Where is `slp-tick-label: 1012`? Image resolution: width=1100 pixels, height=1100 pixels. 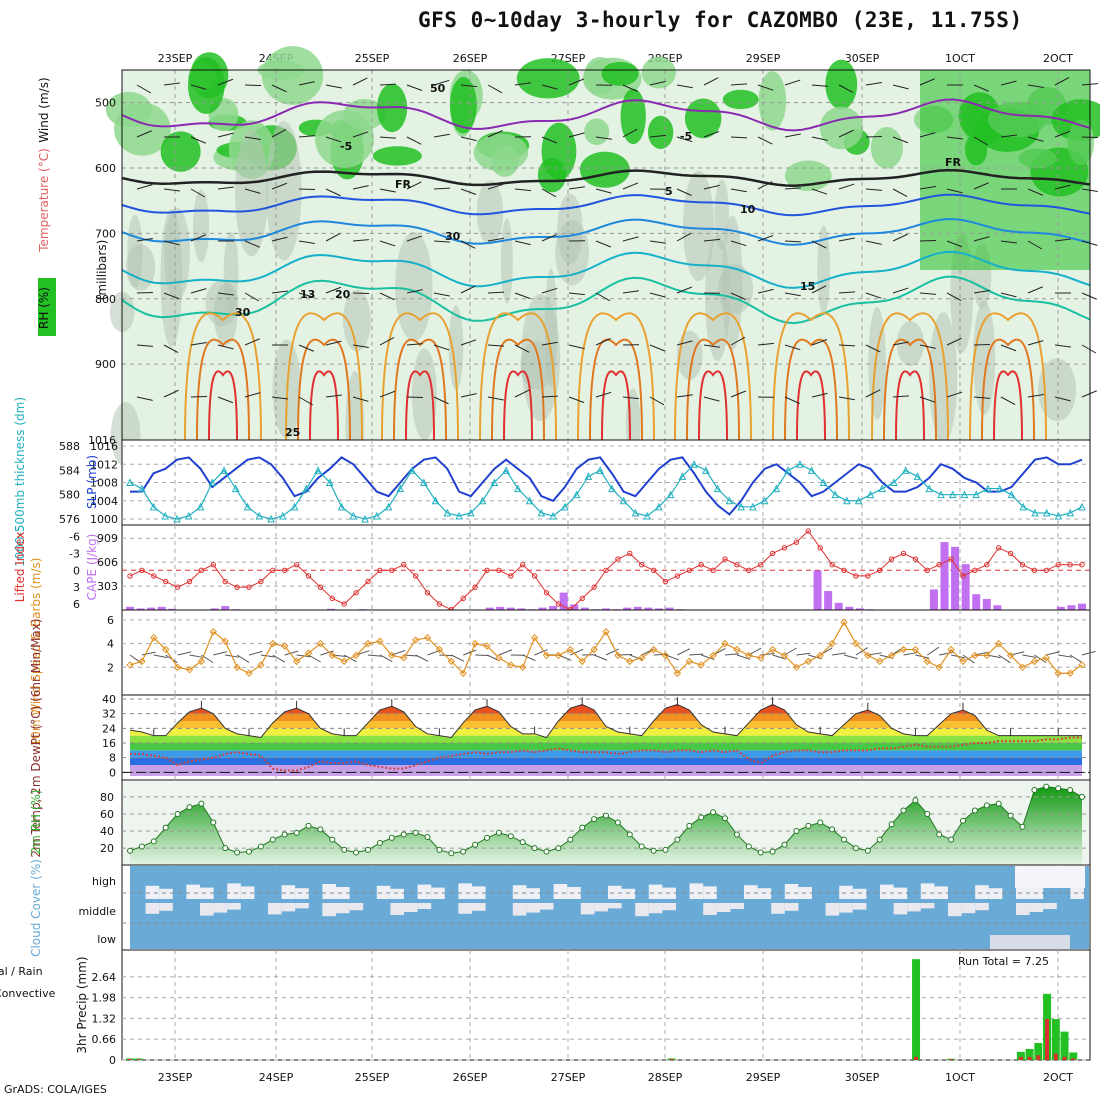 slp-tick-label: 1012 is located at coordinates (104, 464).